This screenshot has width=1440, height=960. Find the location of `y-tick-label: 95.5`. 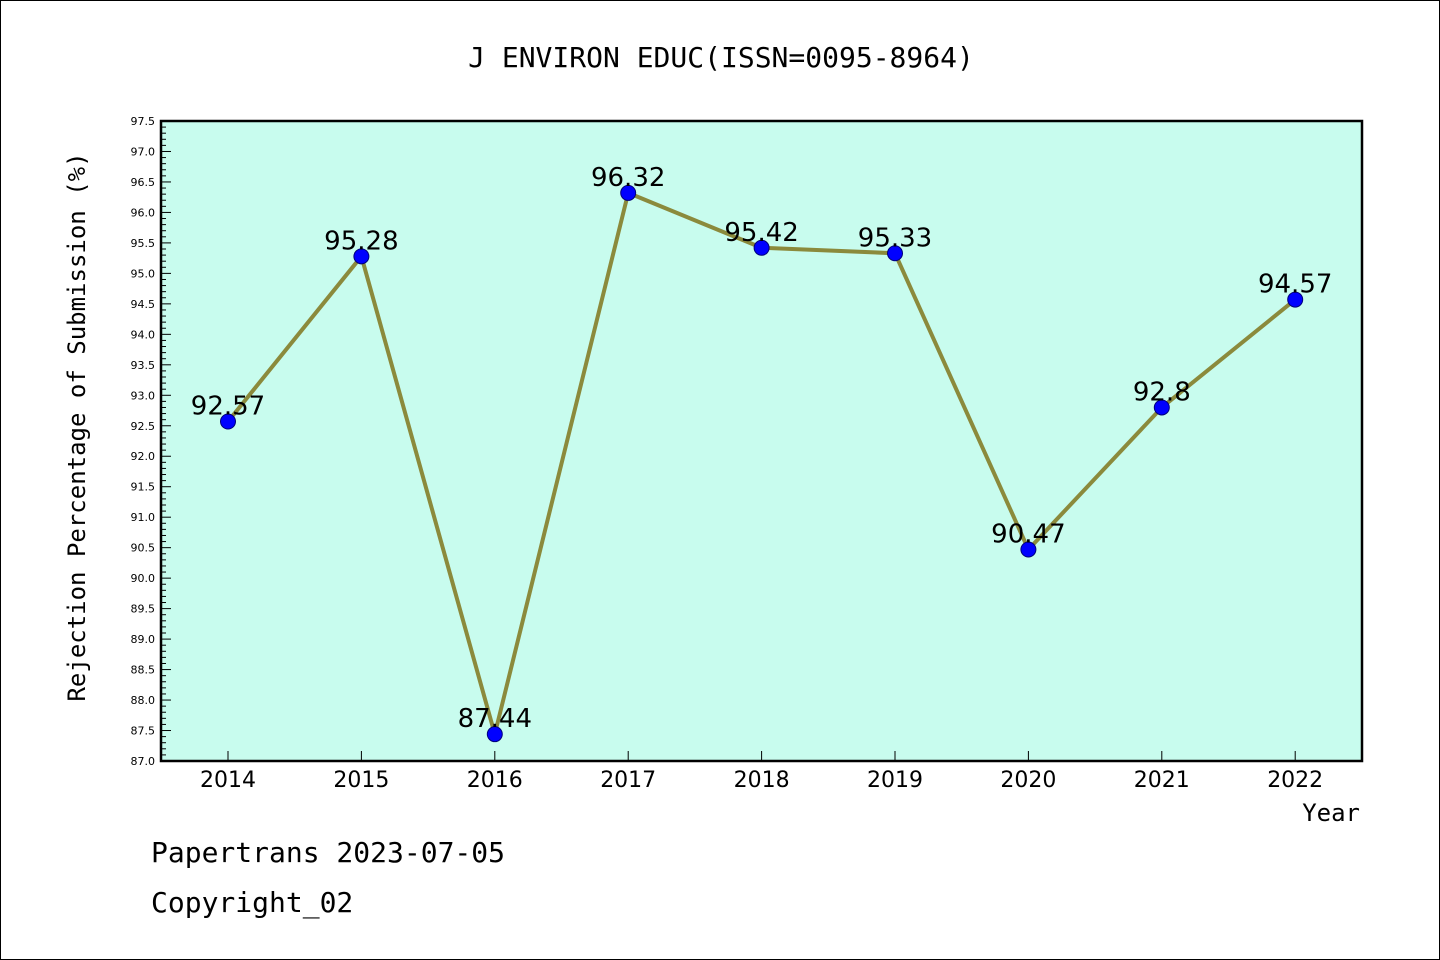

y-tick-label: 95.5 is located at coordinates (143, 243).